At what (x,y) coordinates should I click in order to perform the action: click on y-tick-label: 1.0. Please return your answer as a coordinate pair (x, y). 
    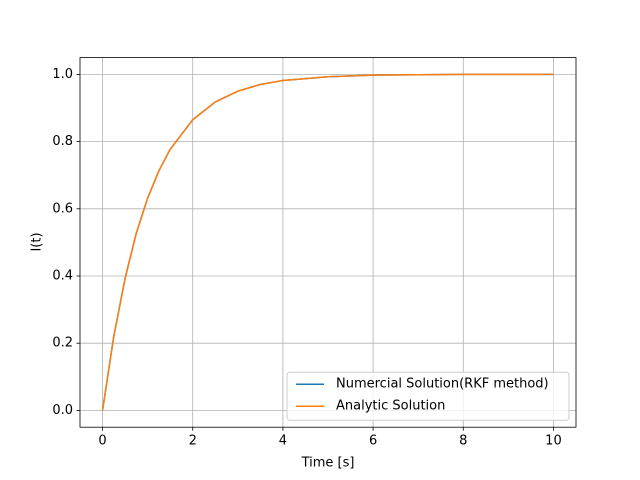
    Looking at the image, I should click on (62, 74).